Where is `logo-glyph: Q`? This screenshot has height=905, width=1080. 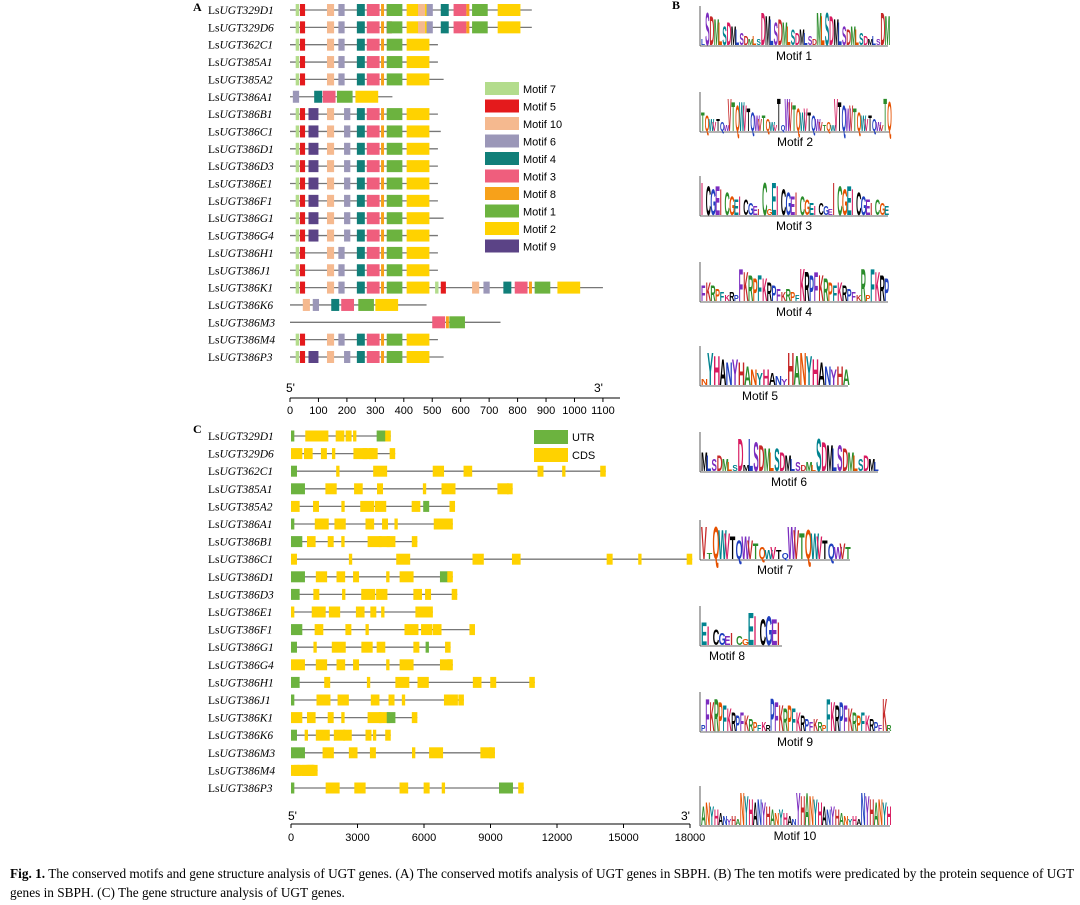 logo-glyph: Q is located at coordinates (739, 551).